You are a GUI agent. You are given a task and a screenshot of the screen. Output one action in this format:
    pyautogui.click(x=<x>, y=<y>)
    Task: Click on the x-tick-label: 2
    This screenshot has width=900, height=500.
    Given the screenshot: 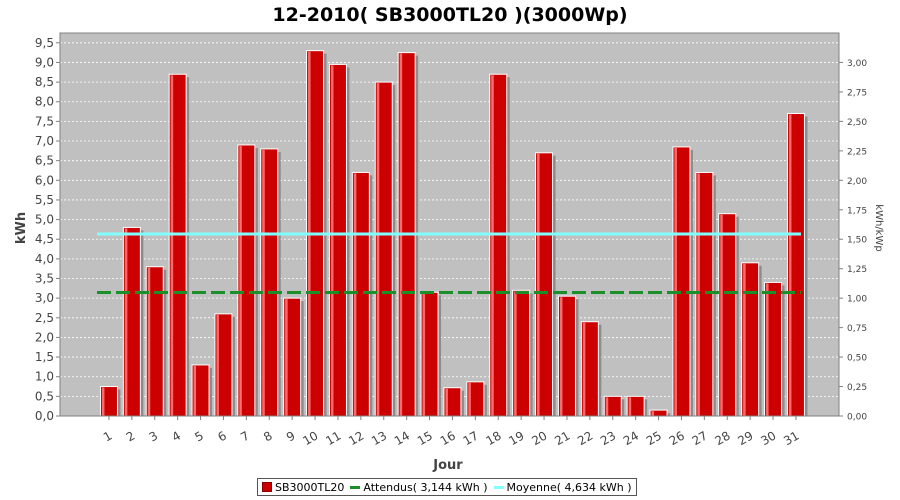 What is the action you would take?
    pyautogui.click(x=131, y=436)
    